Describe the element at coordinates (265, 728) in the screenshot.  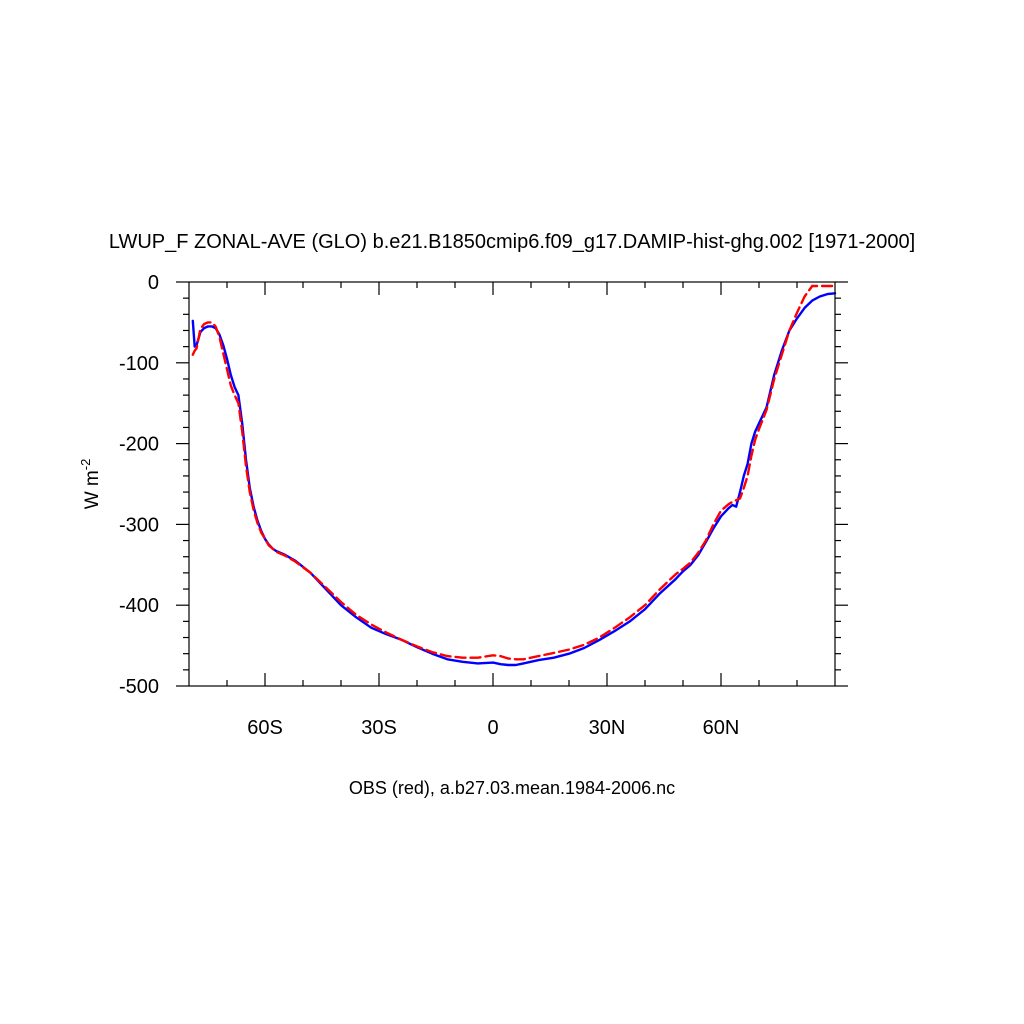
I see `x-tick-label: 60S` at that location.